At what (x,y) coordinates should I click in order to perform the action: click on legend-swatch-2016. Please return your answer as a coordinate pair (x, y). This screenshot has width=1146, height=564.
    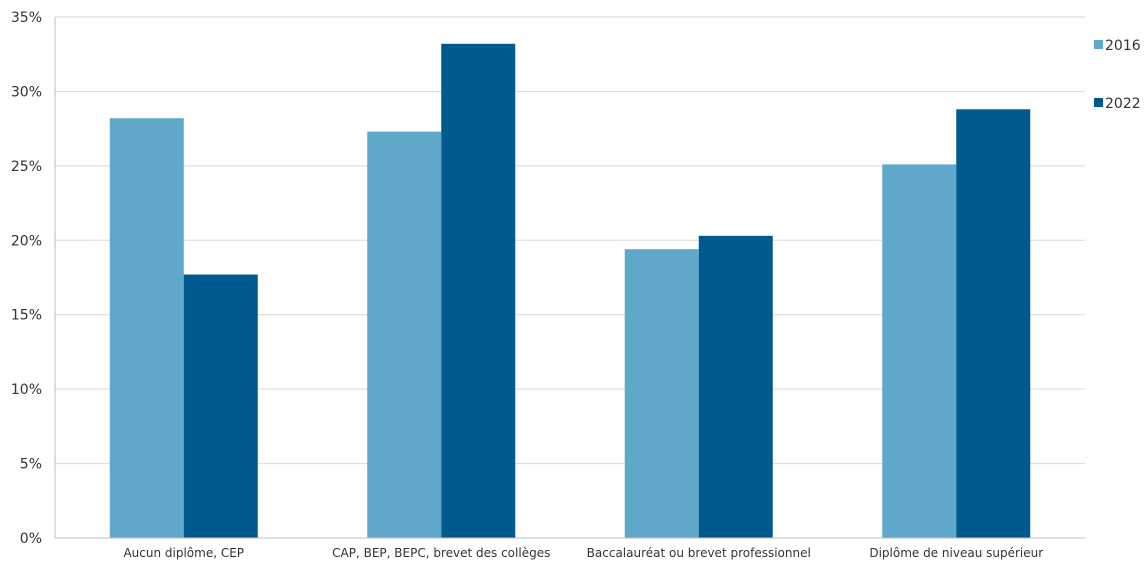
    Looking at the image, I should click on (1098, 44).